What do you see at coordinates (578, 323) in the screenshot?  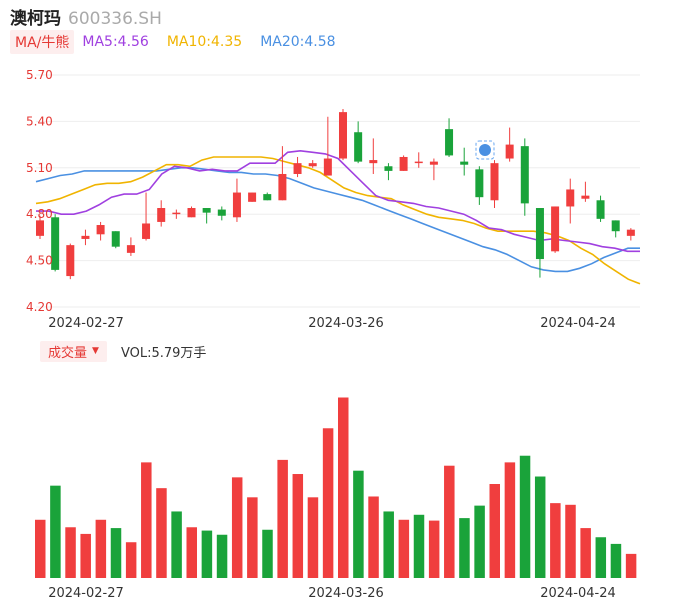 I see `date-tick-label: 2024-04-24` at bounding box center [578, 323].